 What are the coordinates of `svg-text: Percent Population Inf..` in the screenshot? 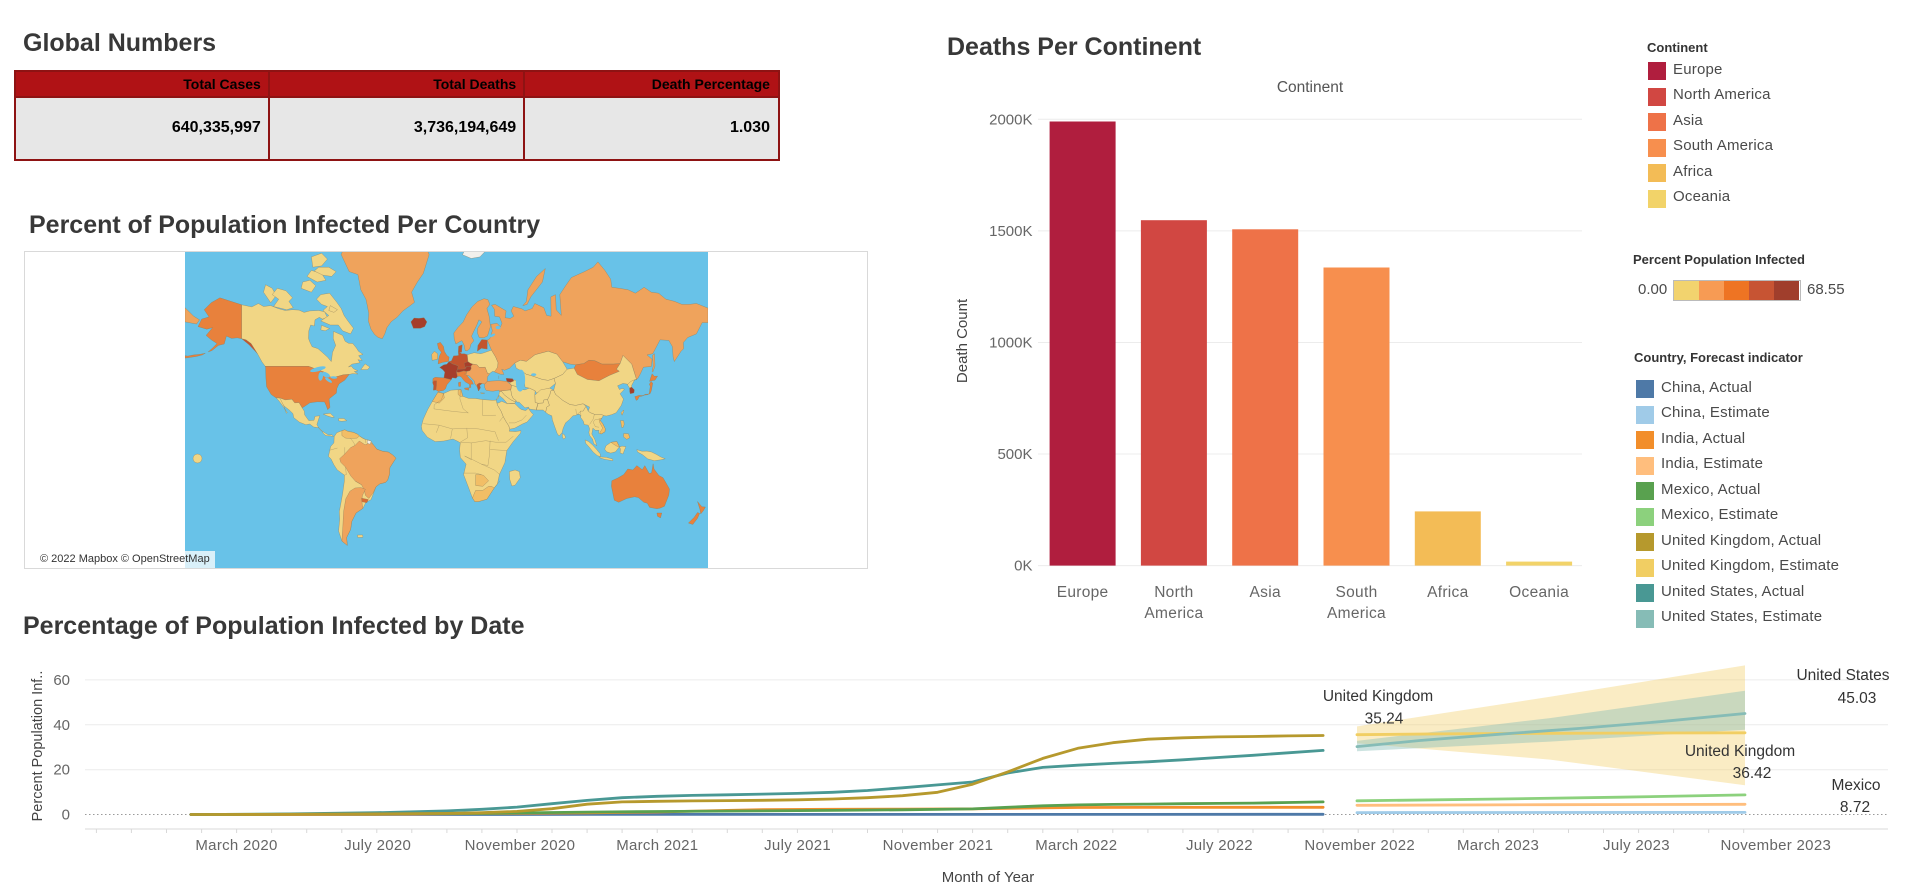 It's located at (38, 746).